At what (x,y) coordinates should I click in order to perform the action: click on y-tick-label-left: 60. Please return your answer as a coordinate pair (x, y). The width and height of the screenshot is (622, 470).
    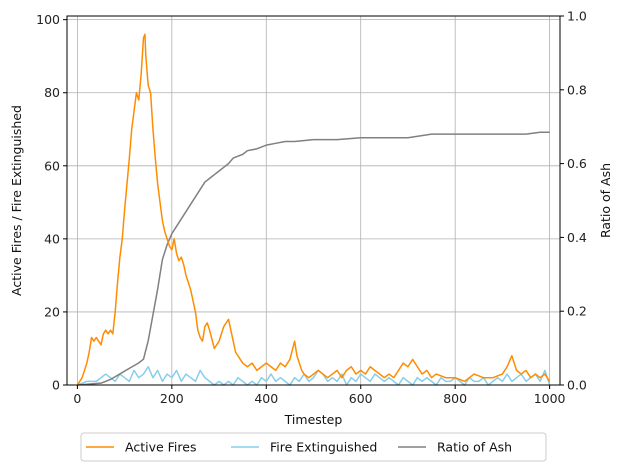
    Looking at the image, I should click on (52, 165).